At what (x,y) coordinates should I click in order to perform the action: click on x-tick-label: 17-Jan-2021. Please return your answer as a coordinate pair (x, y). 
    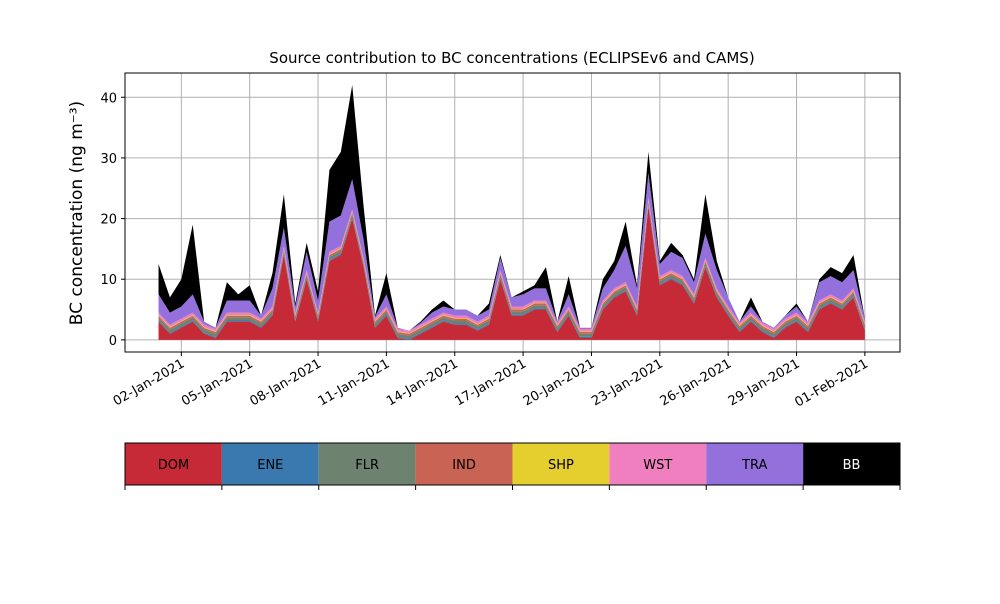
    Looking at the image, I should click on (491, 382).